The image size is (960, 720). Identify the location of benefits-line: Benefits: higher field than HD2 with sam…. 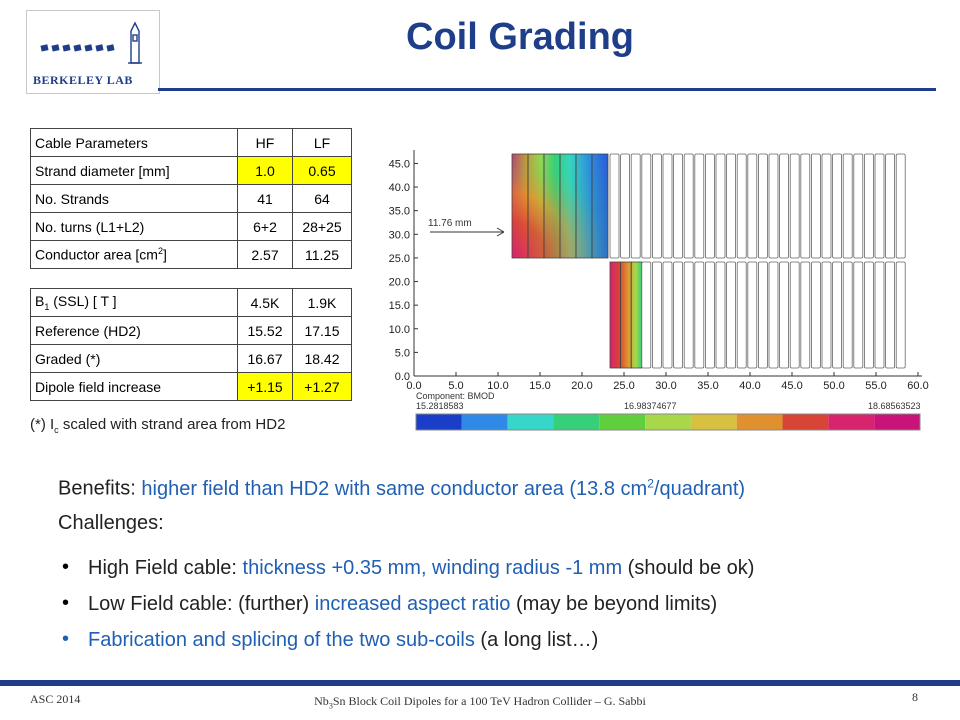
(402, 488).